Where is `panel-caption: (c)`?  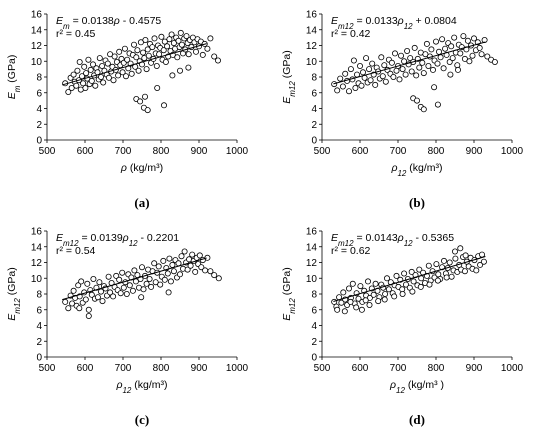 panel-caption: (c) is located at coordinates (142, 419).